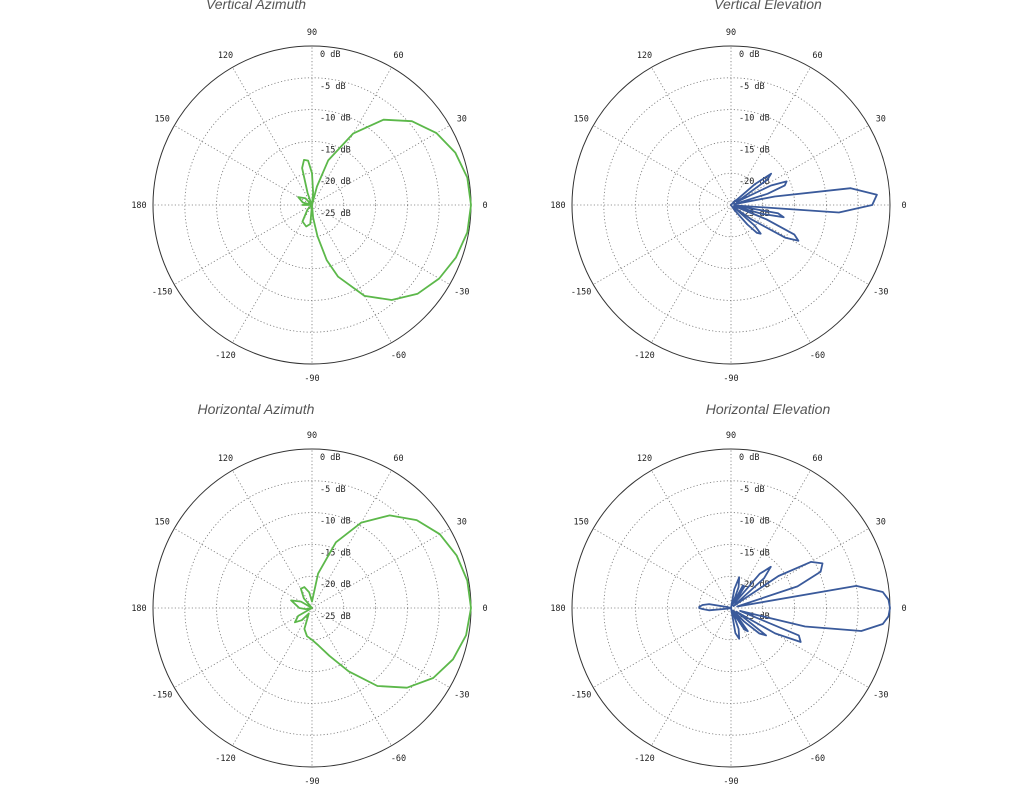 The height and width of the screenshot is (805, 1024). I want to click on chart-title: Vertical Elevation, so click(768, 6).